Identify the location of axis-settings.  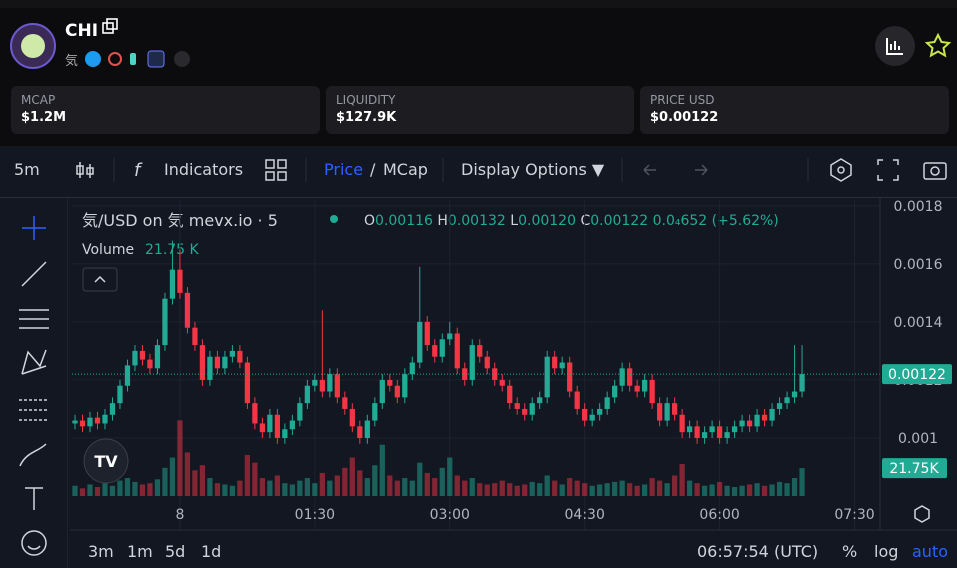
(922, 514).